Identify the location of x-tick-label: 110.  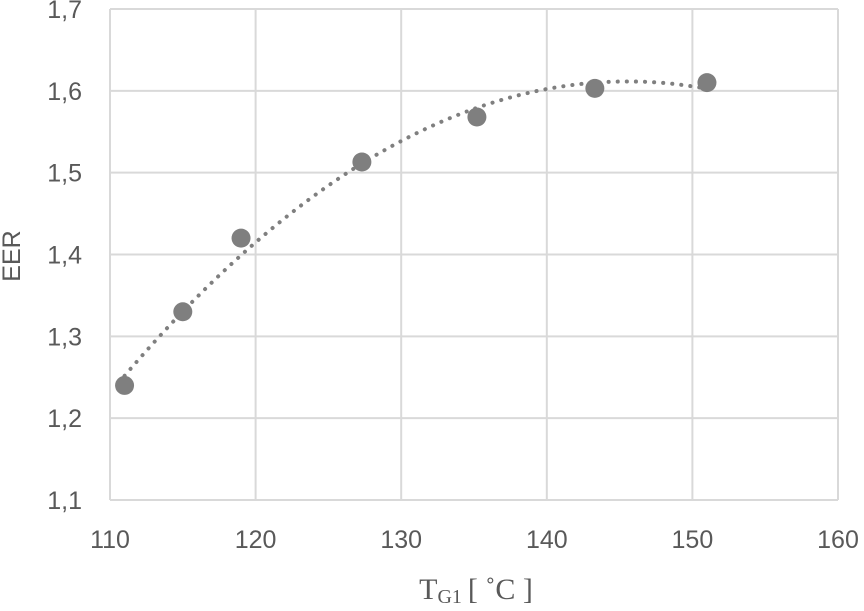
(110, 540).